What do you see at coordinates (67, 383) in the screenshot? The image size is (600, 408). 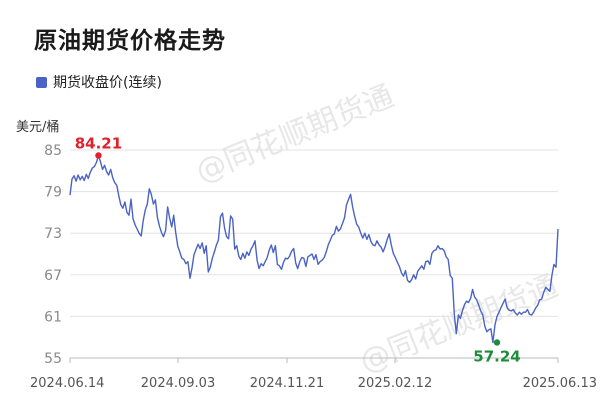 I see `x-tick-label: 2024.06.14` at bounding box center [67, 383].